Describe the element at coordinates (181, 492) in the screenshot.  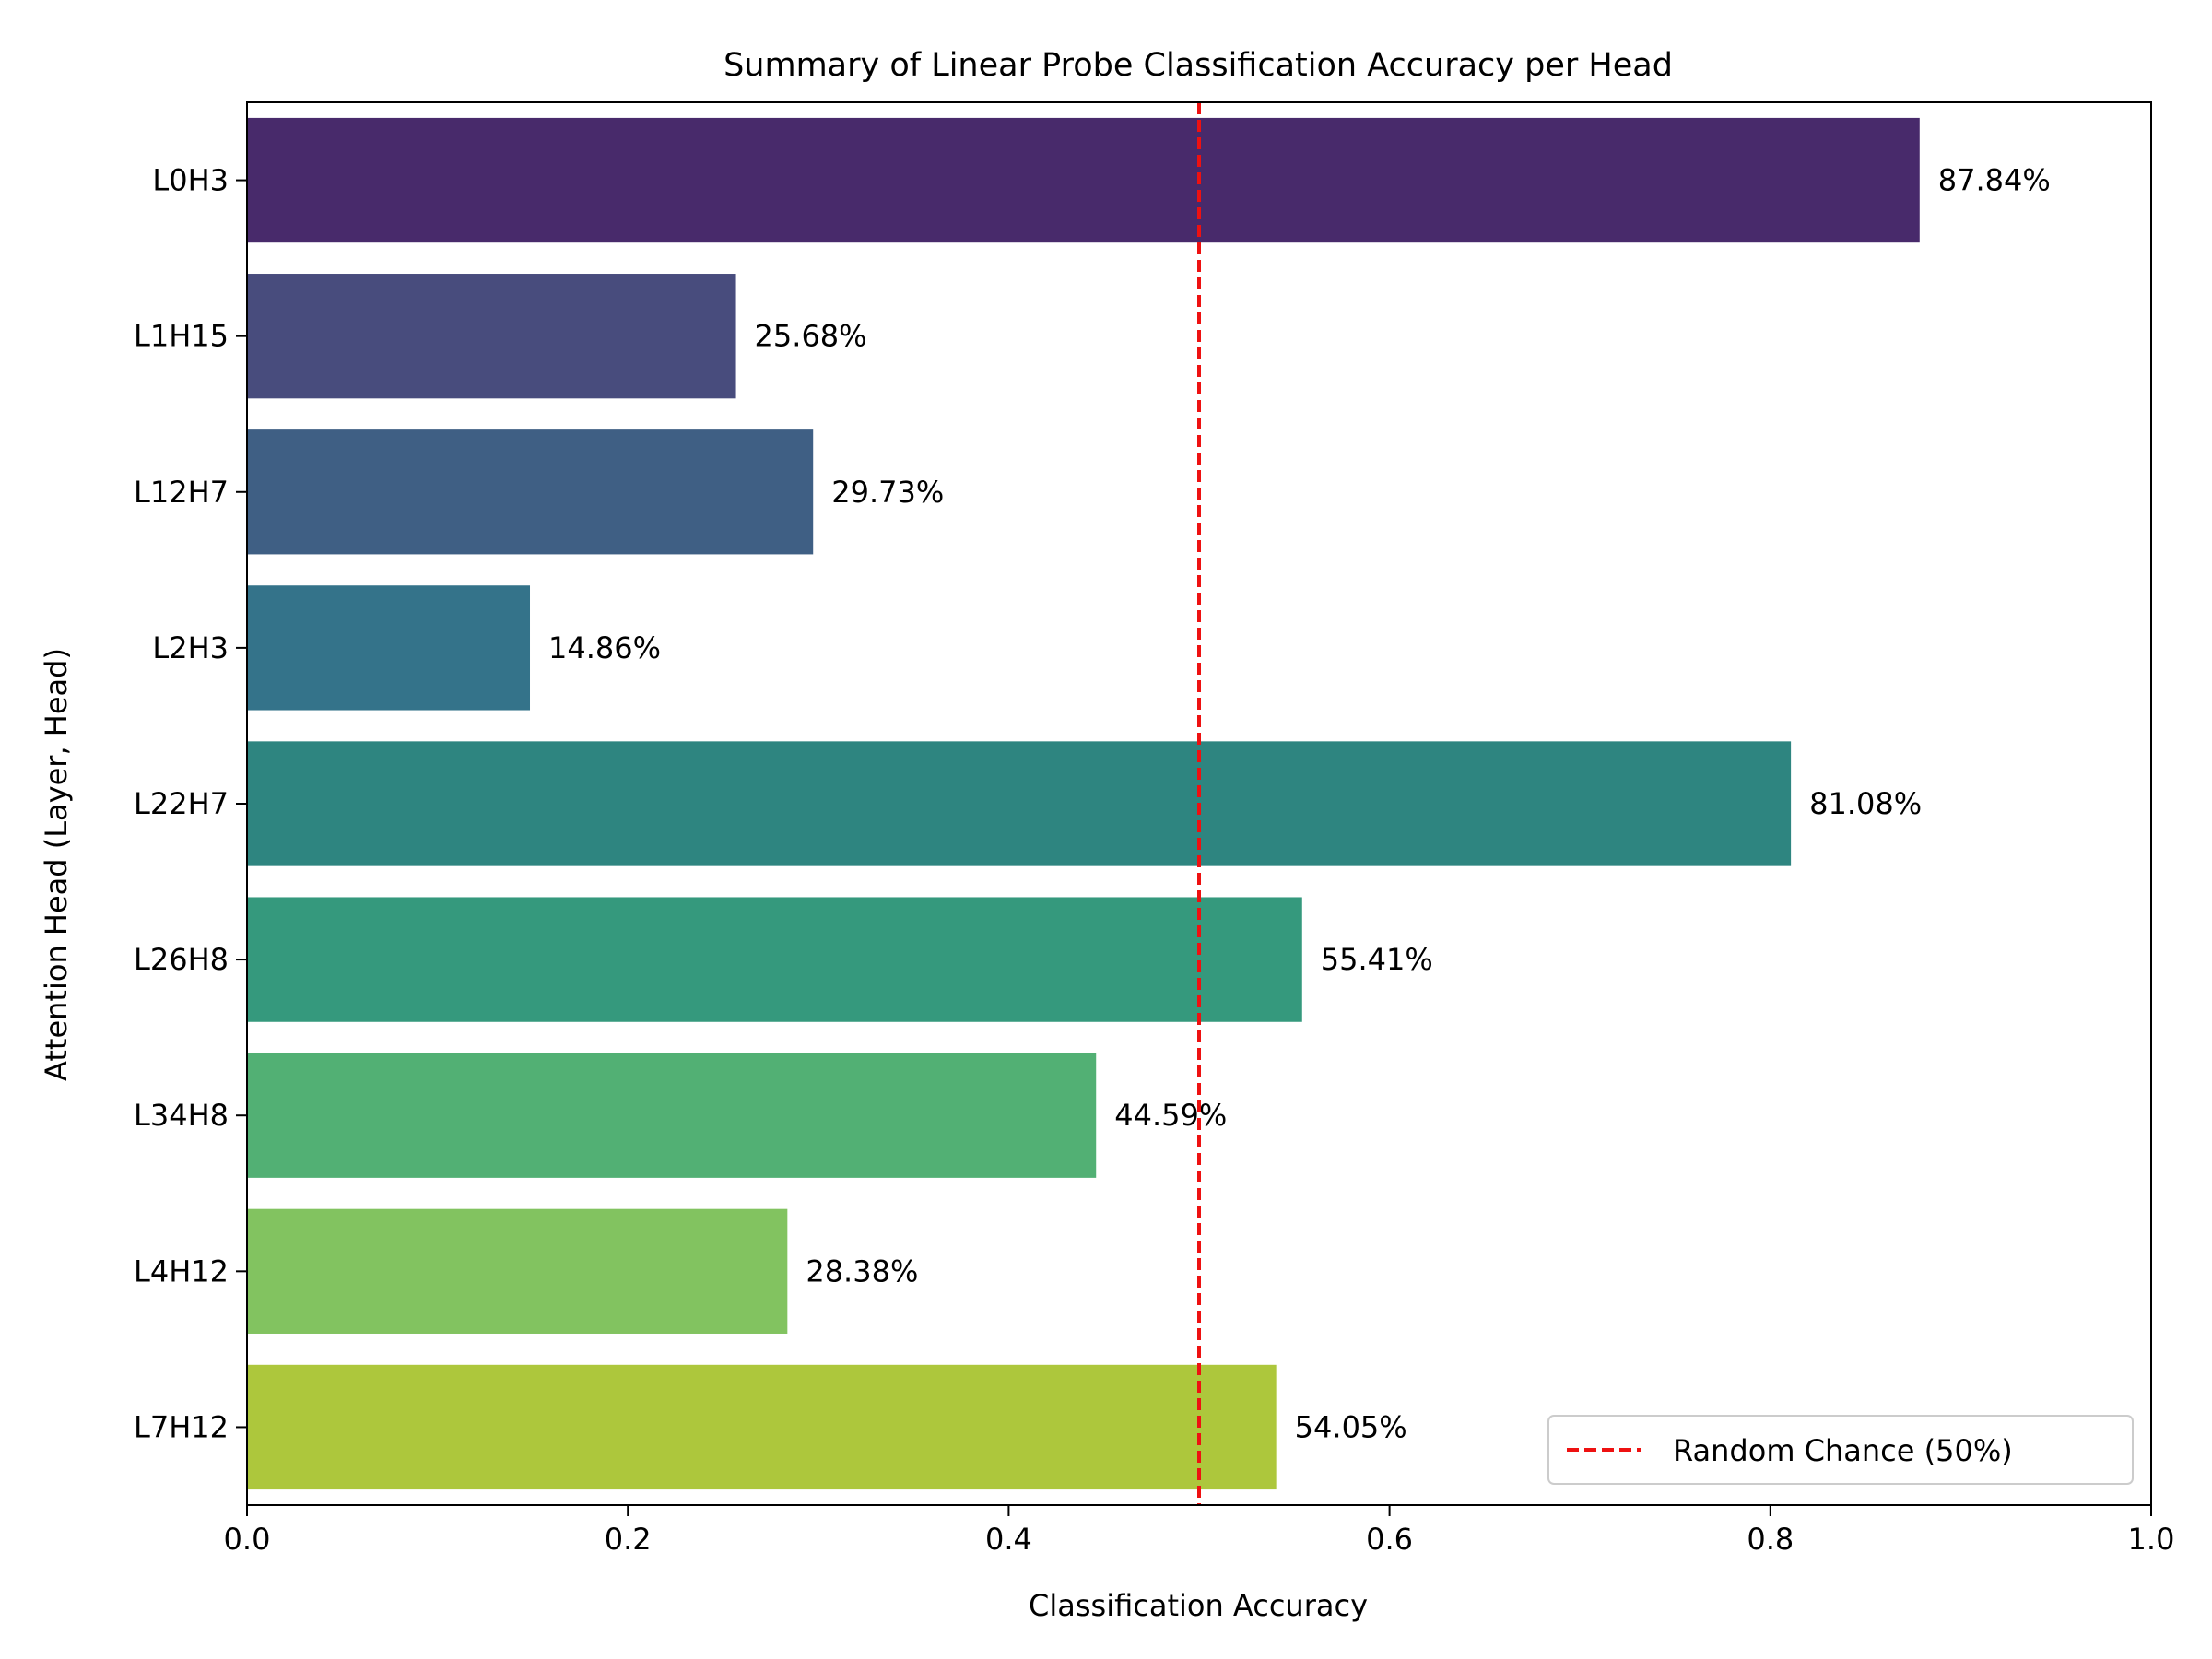
I see `y-tick-label: L12H7` at that location.